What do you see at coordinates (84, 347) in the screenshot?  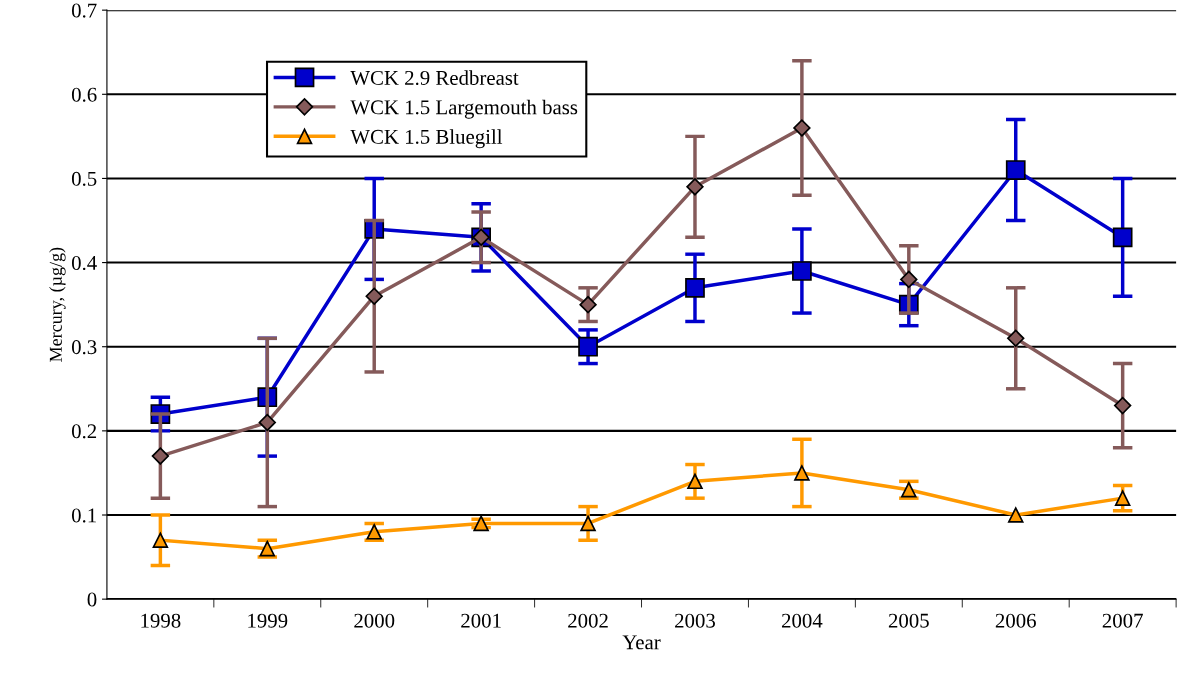 I see `y-tick-label: 0.3` at bounding box center [84, 347].